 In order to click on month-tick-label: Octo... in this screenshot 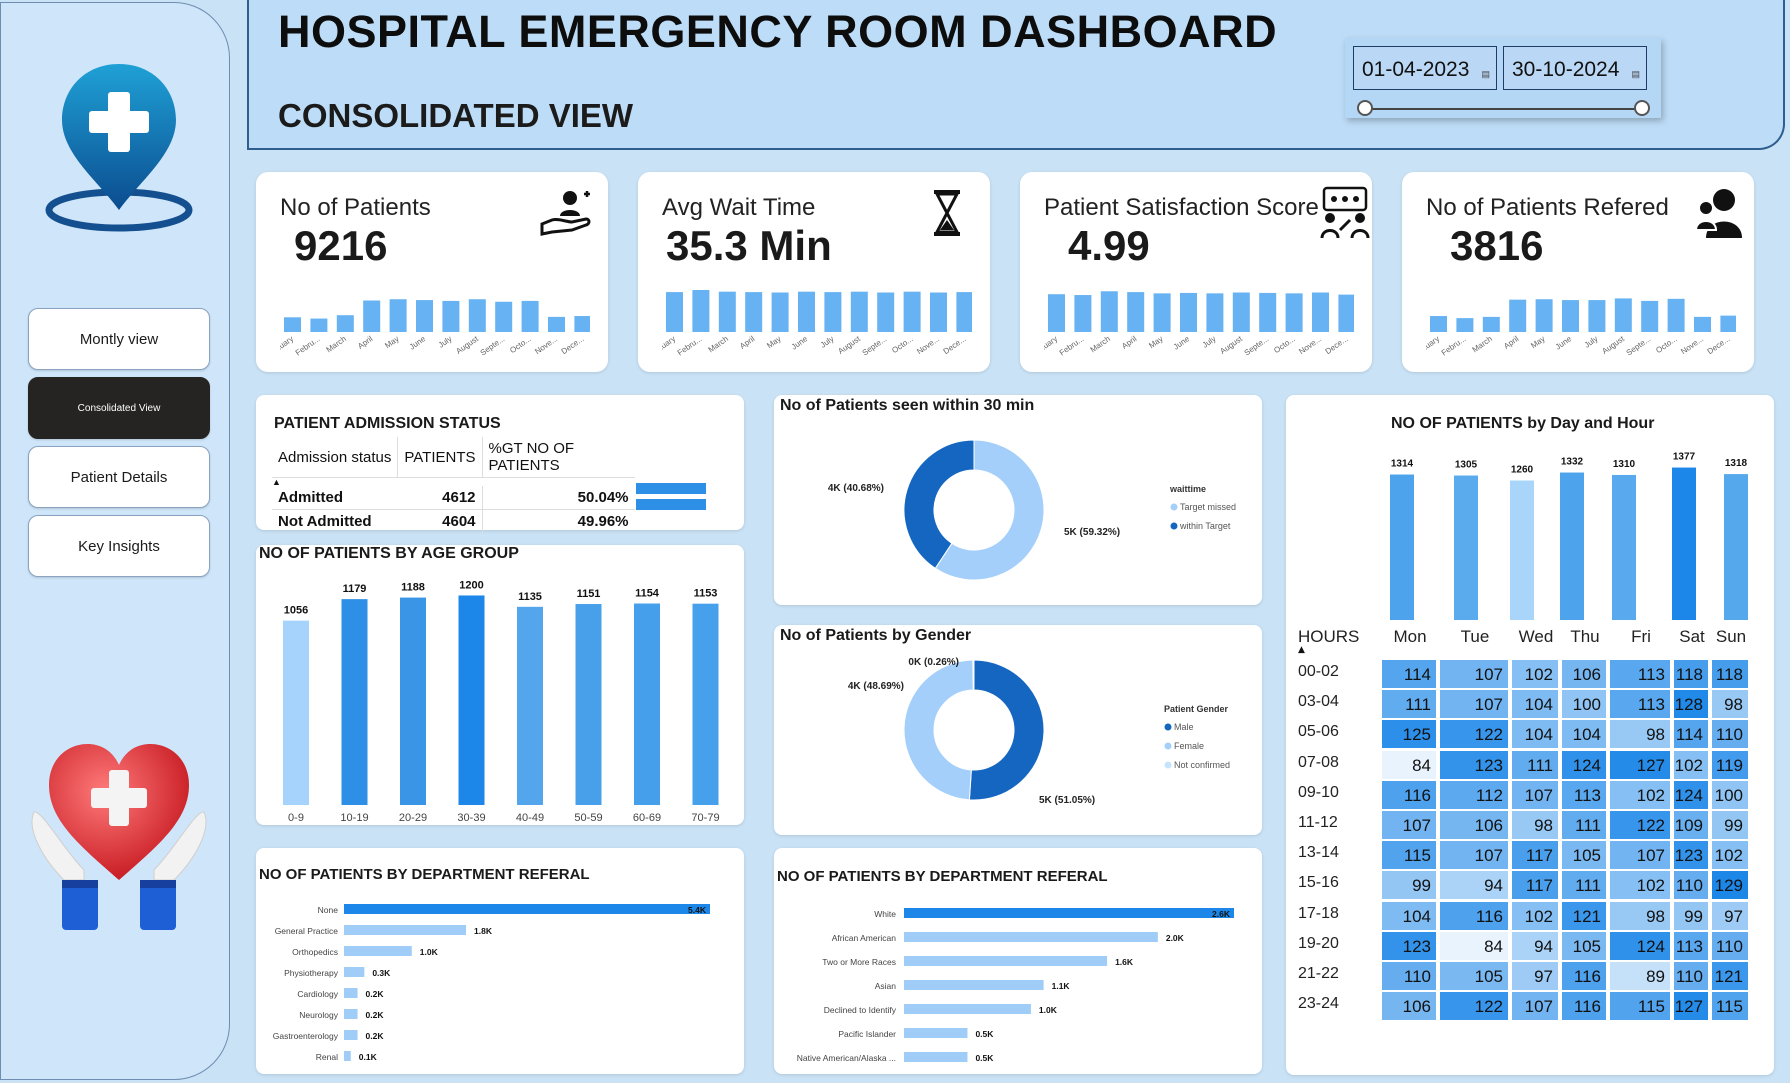, I will do `click(1284, 344)`.